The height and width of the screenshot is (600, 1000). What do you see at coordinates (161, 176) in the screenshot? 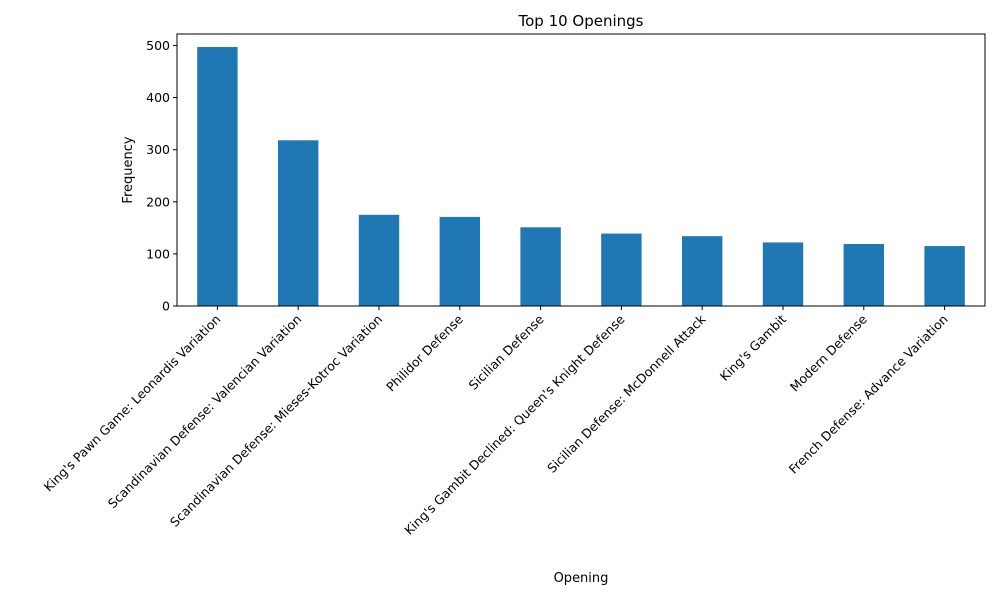
I see `y-axis-ticks: 0 100 200 300 400 500` at bounding box center [161, 176].